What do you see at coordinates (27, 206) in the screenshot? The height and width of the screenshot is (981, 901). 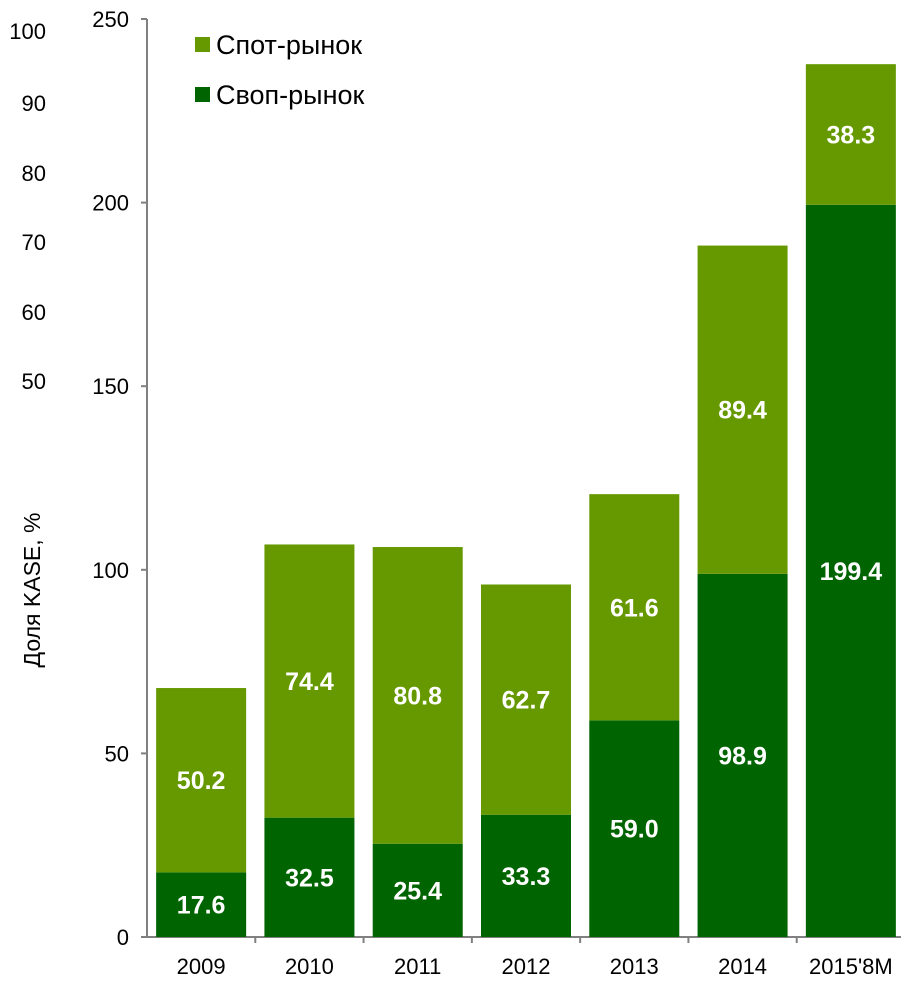 I see `secondary-tick-labels: 100 90 80 70 60 50` at bounding box center [27, 206].